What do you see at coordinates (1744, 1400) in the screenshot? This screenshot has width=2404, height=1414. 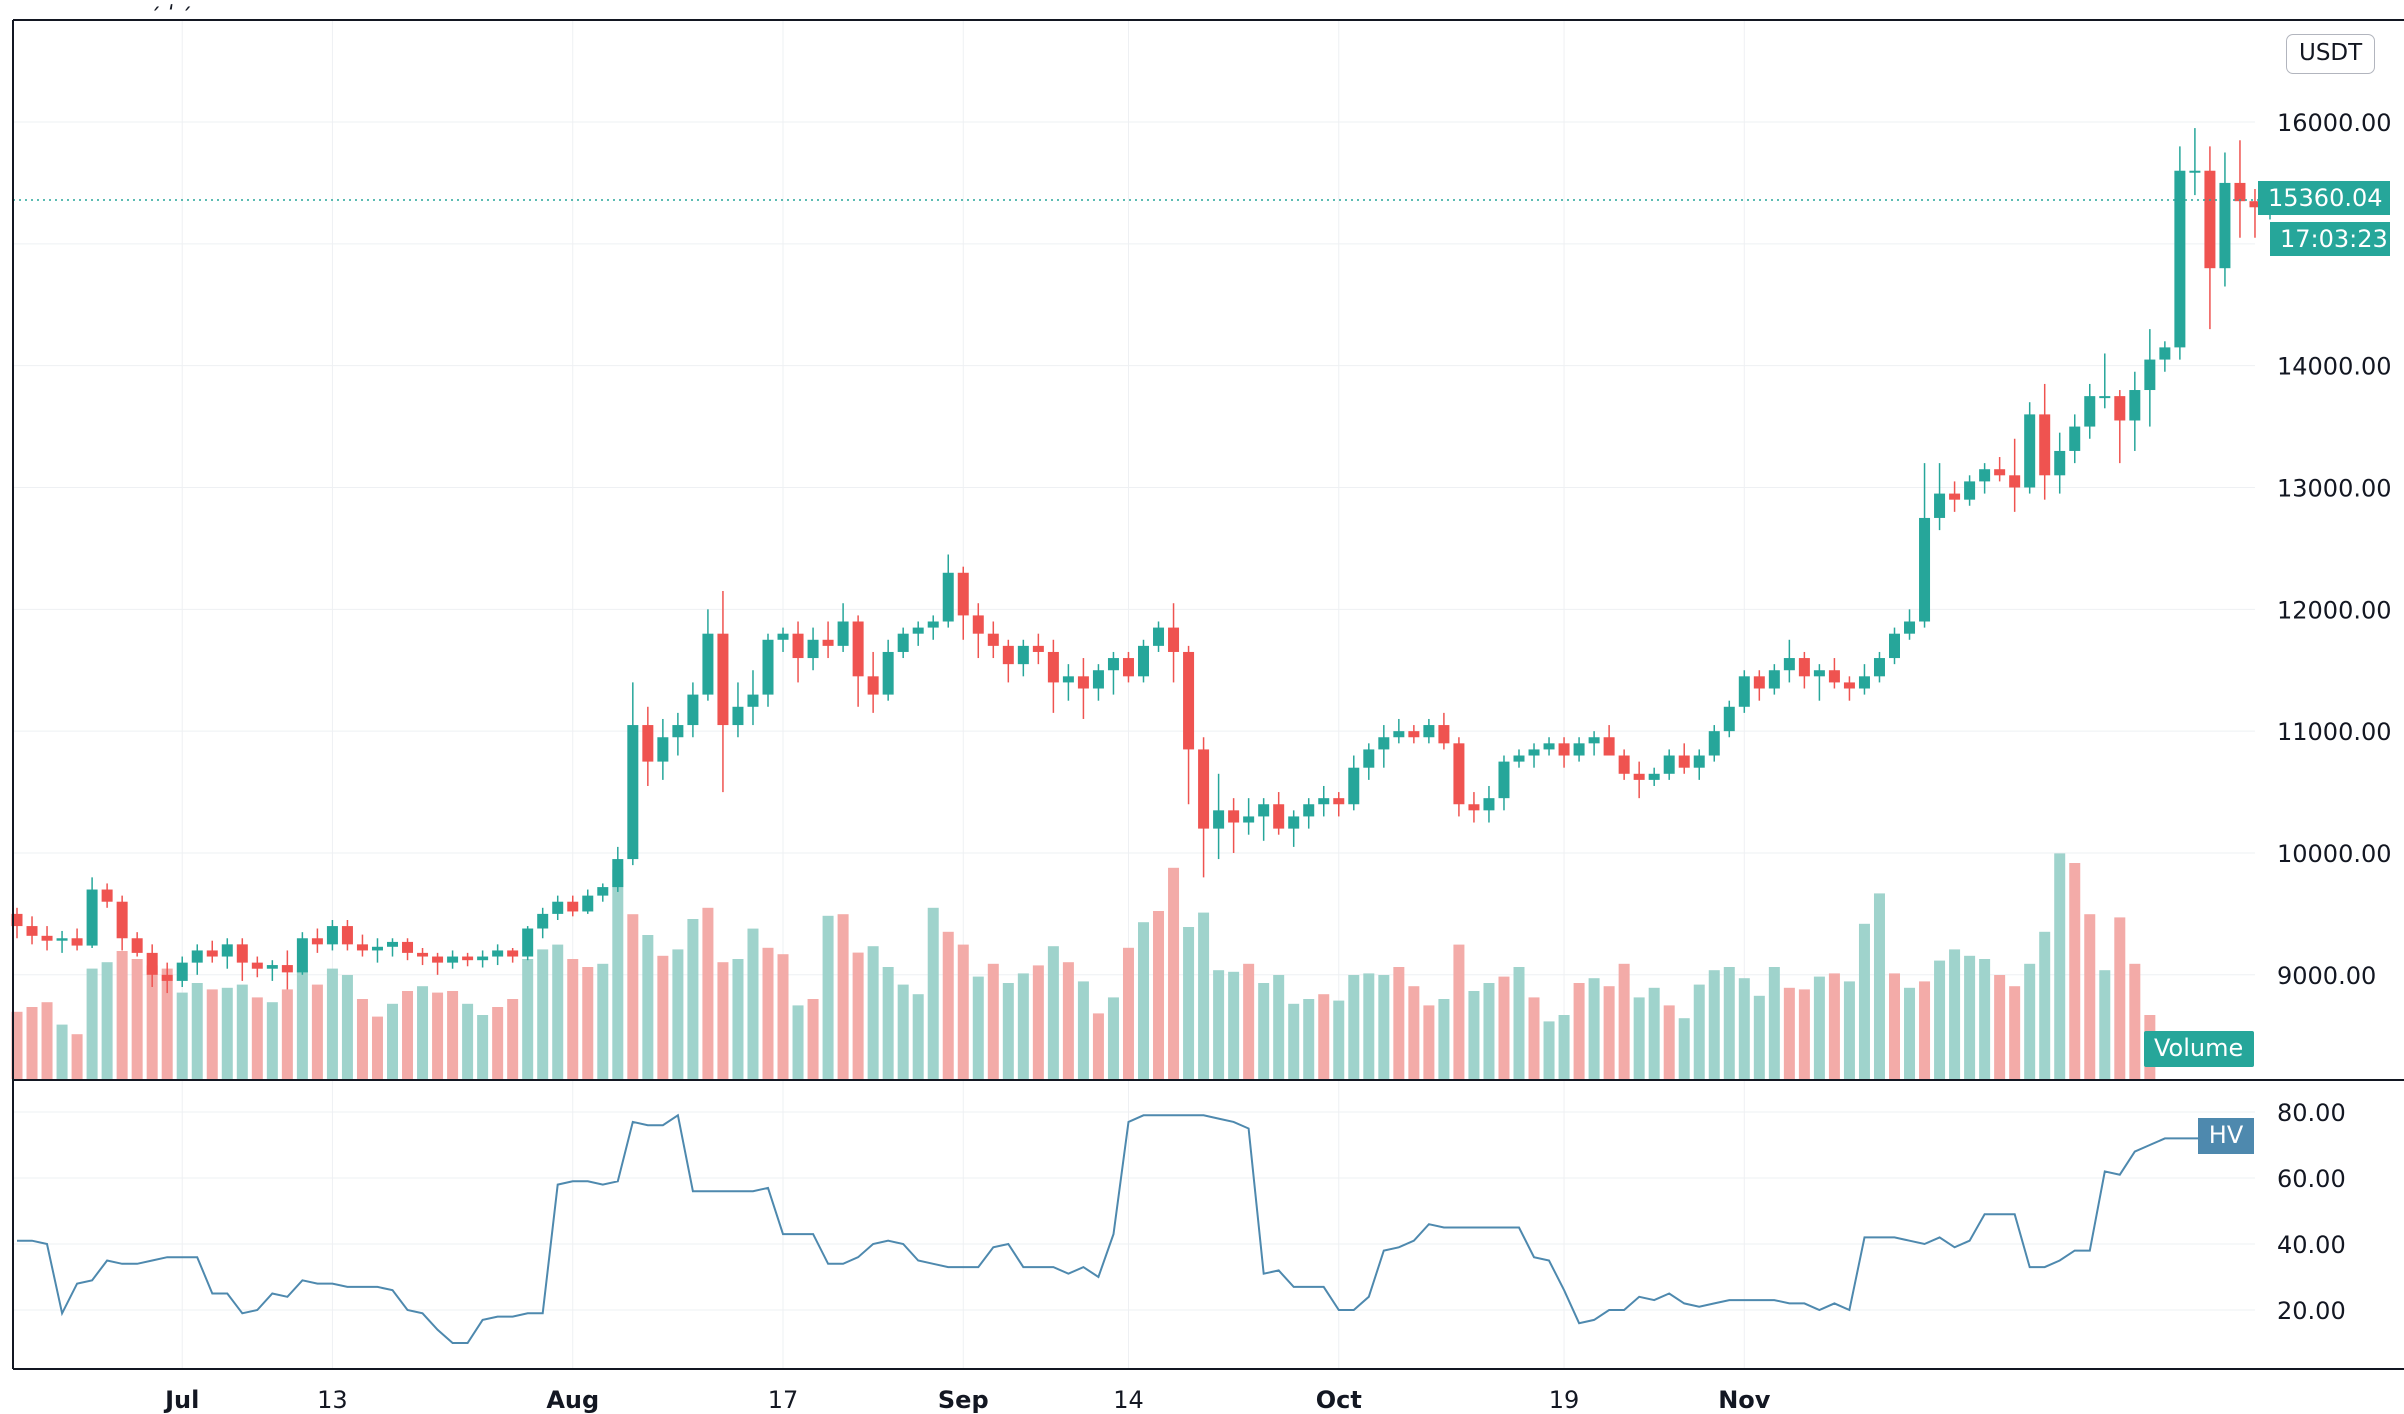 I see `time-tick-label: Nov` at bounding box center [1744, 1400].